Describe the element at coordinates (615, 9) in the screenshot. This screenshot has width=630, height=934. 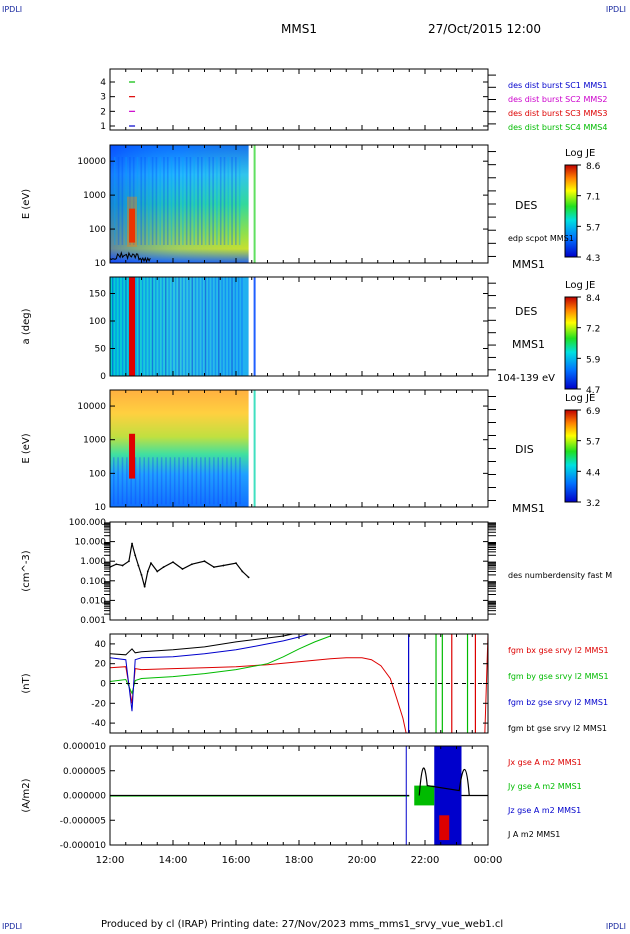
I see `corner-mark-top-right: IPDLI` at that location.